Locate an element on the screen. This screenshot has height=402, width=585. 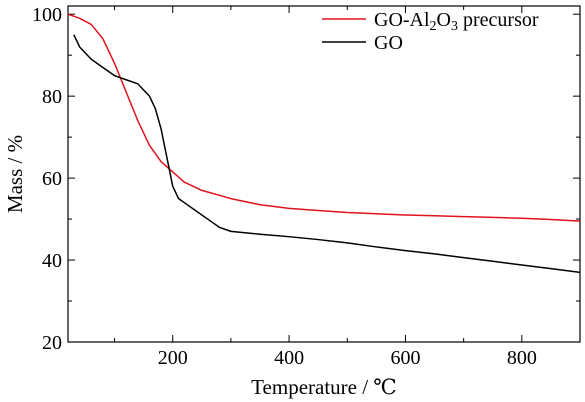
legend-subscript: 3 is located at coordinates (454, 26).